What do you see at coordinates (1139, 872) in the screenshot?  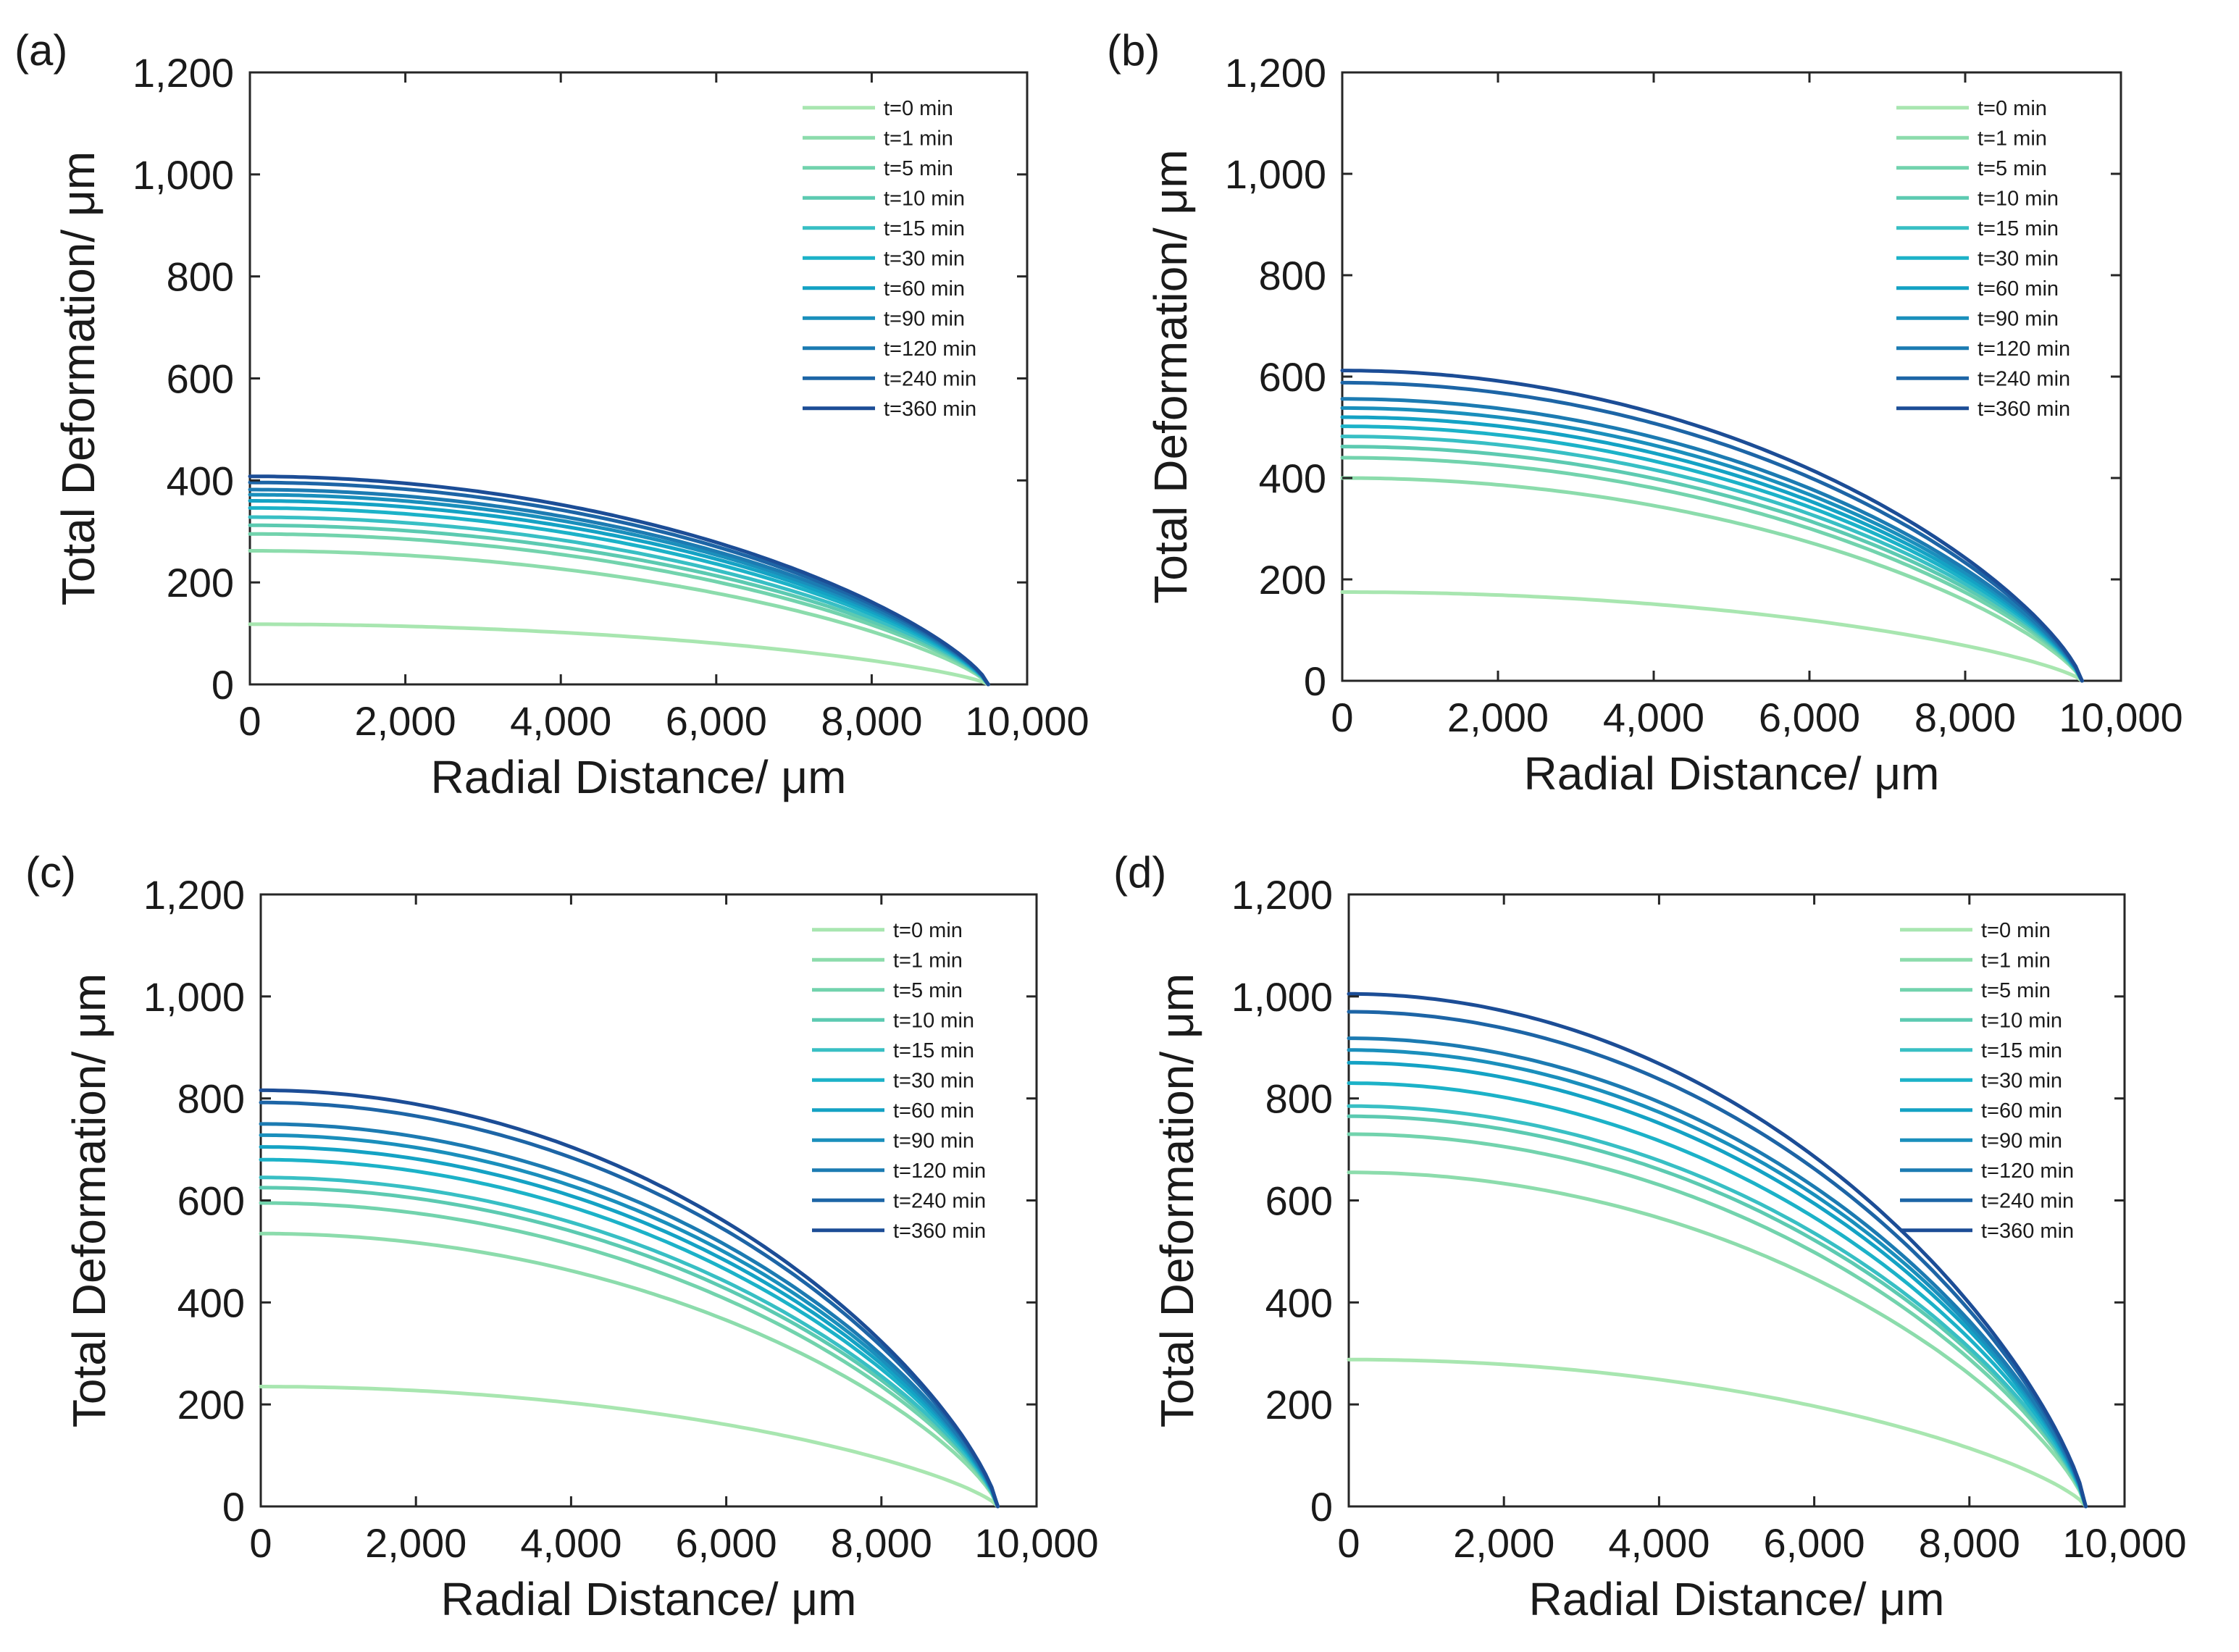 I see `panel-label: (d)` at bounding box center [1139, 872].